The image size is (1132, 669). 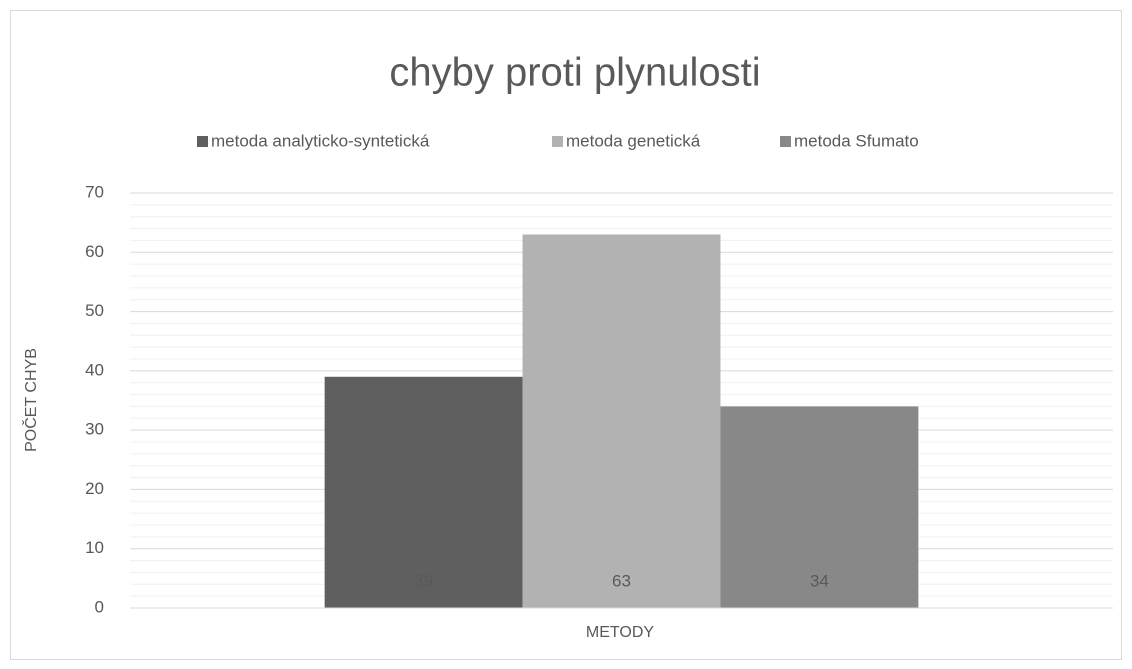 I want to click on x-axis-label: METODY, so click(x=620, y=632).